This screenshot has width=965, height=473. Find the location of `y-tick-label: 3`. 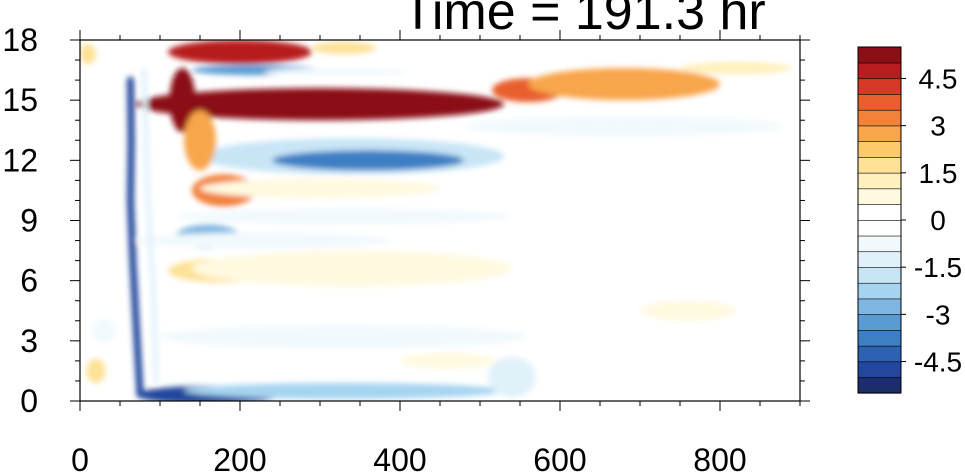

y-tick-label: 3 is located at coordinates (29, 341).